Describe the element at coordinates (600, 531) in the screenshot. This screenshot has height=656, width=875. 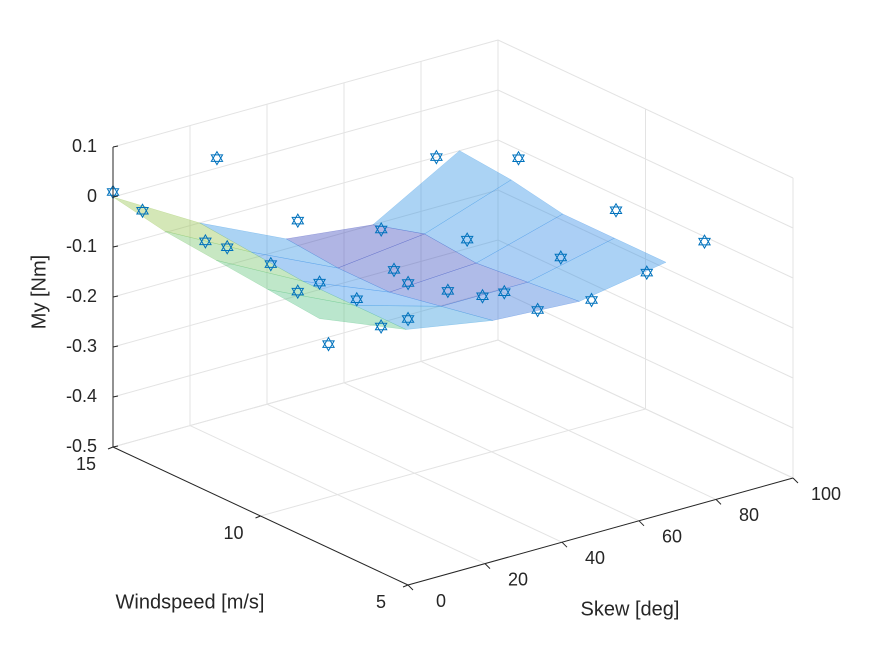
I see `x-axis-line` at that location.